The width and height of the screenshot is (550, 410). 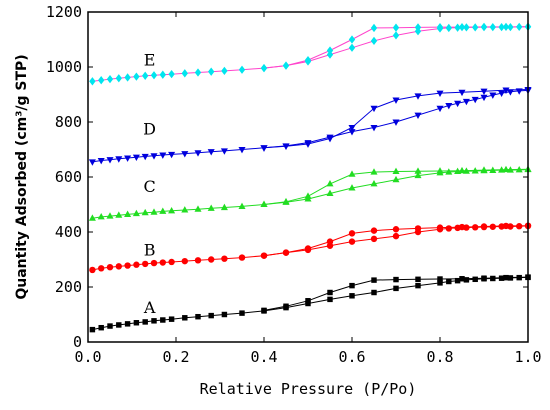 I want to click on series-b: B, so click(x=310, y=248).